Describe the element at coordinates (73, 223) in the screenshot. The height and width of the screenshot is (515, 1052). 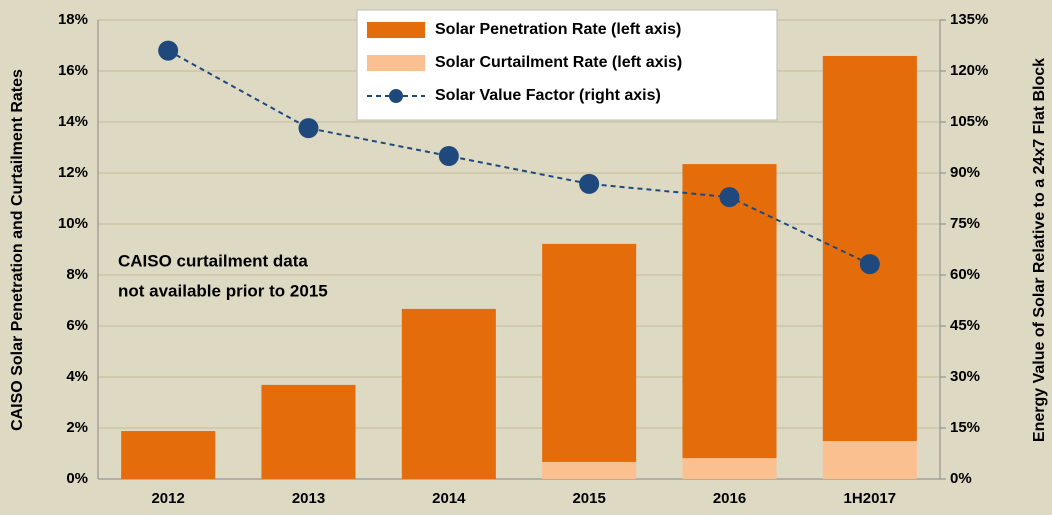
I see `y-tick-label: 10%` at that location.